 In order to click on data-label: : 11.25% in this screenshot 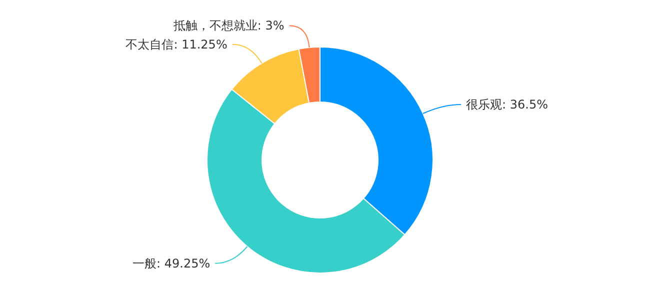, I will do `click(201, 44)`.